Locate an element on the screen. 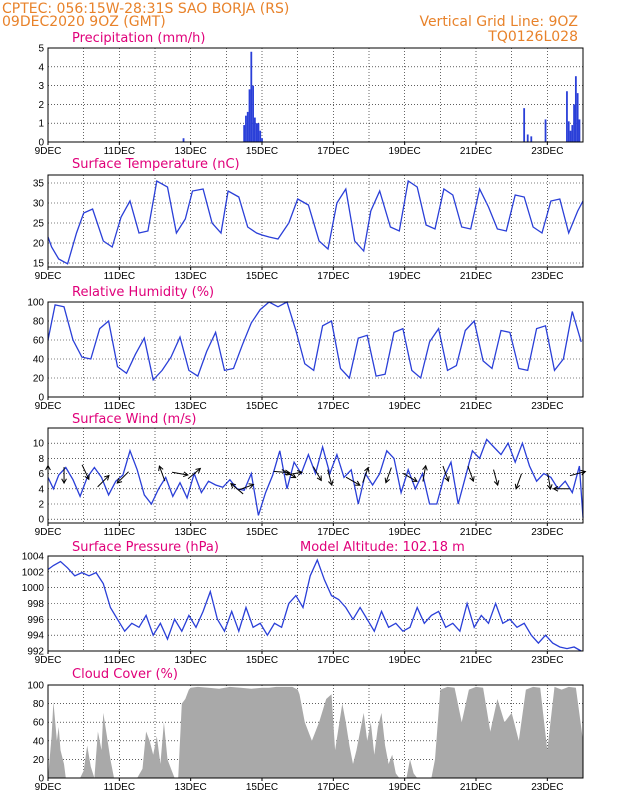 The height and width of the screenshot is (800, 618). y-tick-label: 15 is located at coordinates (39, 264).